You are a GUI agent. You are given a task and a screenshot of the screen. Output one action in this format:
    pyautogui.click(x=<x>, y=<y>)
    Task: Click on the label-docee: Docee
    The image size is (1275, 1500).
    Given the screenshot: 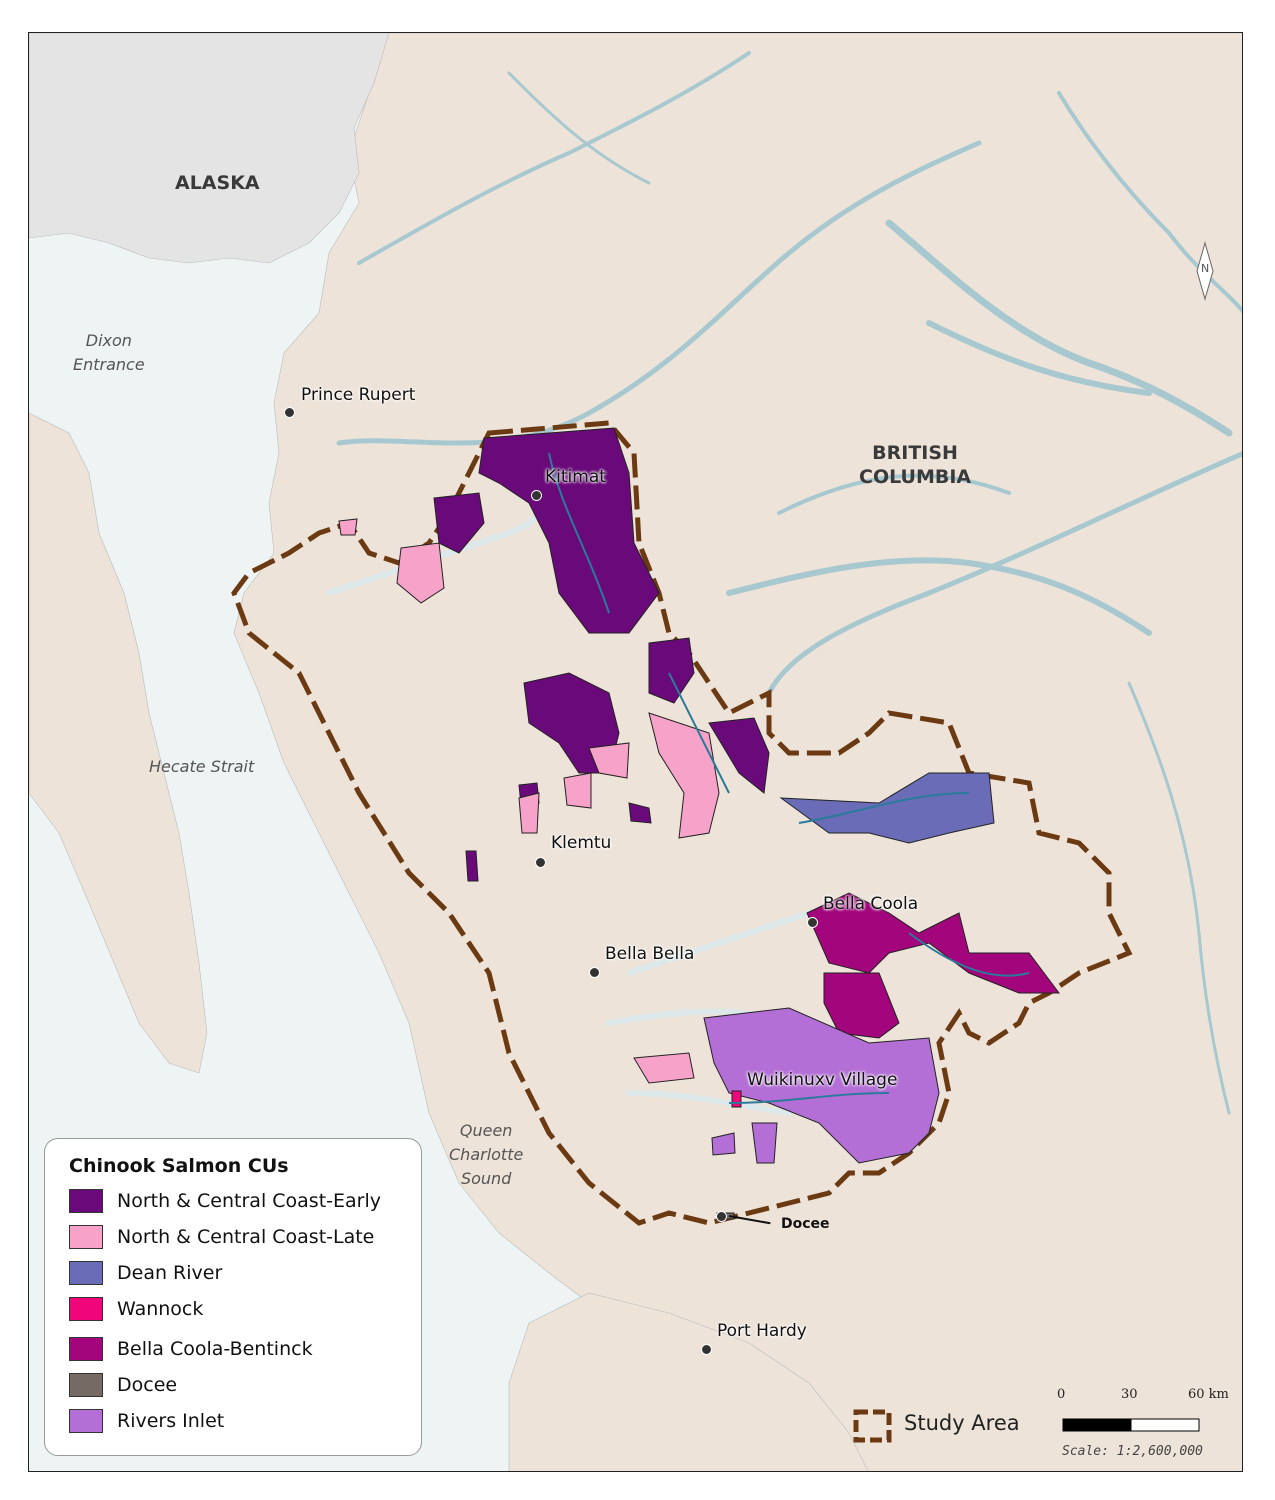 What is the action you would take?
    pyautogui.click(x=805, y=1224)
    